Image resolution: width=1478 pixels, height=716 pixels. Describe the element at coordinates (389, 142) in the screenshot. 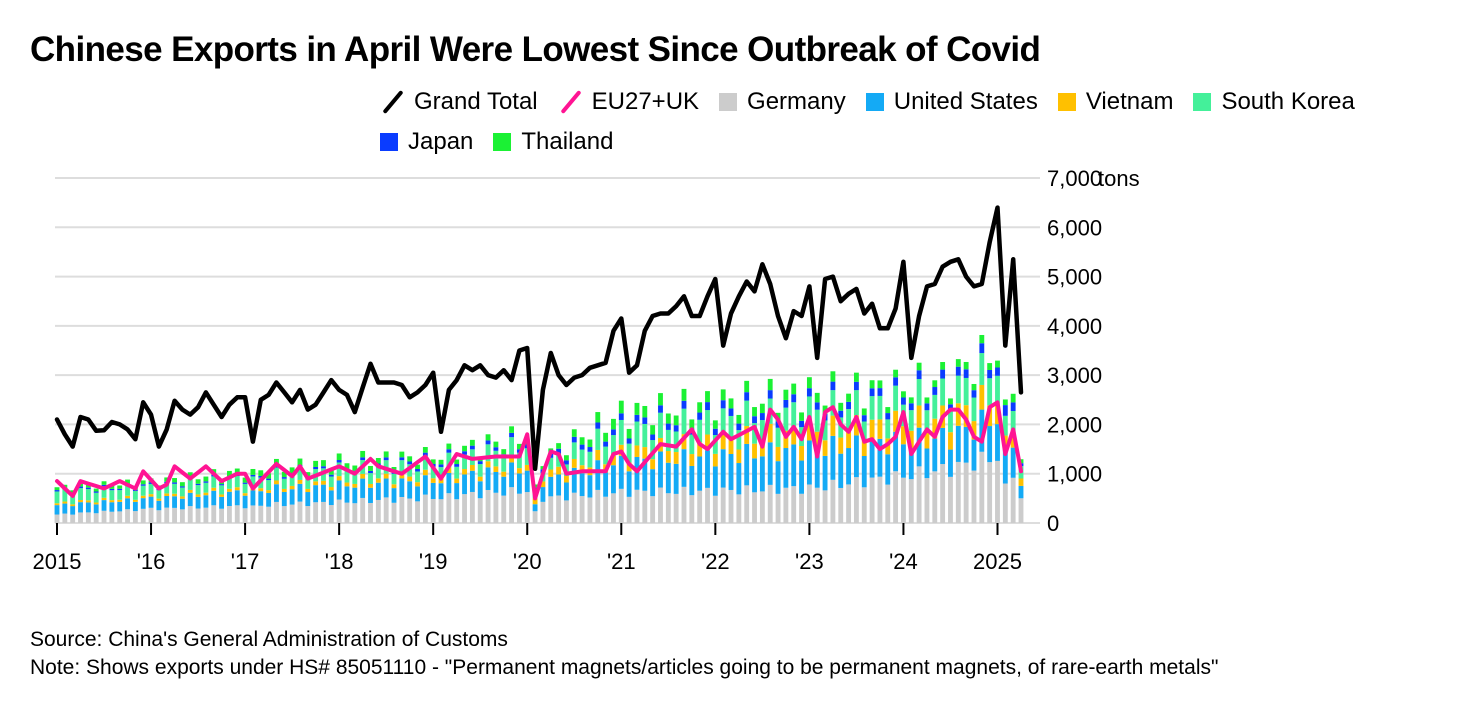

I see `legend-swatch-japan` at that location.